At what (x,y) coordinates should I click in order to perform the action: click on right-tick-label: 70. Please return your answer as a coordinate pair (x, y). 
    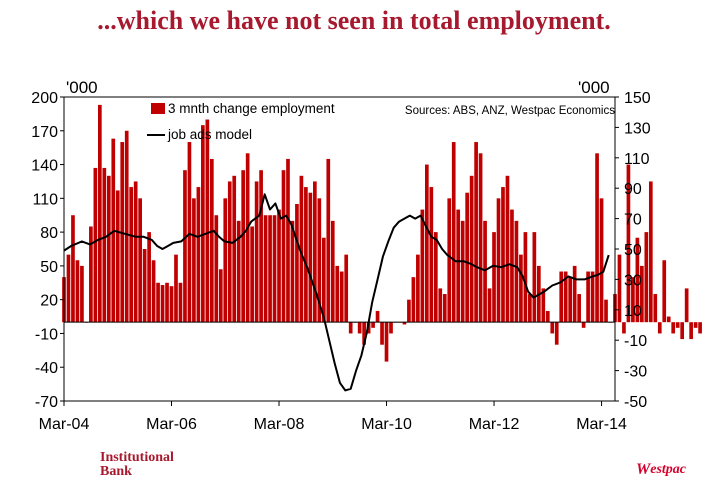
    Looking at the image, I should click on (633, 220).